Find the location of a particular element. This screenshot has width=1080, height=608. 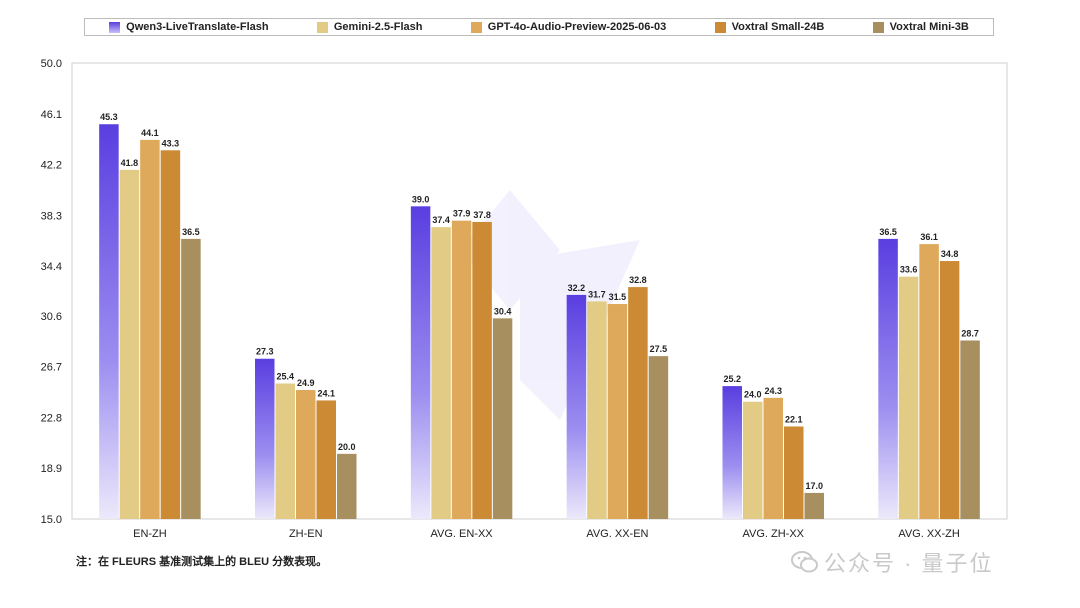

data-label: 24.0 is located at coordinates (753, 395).